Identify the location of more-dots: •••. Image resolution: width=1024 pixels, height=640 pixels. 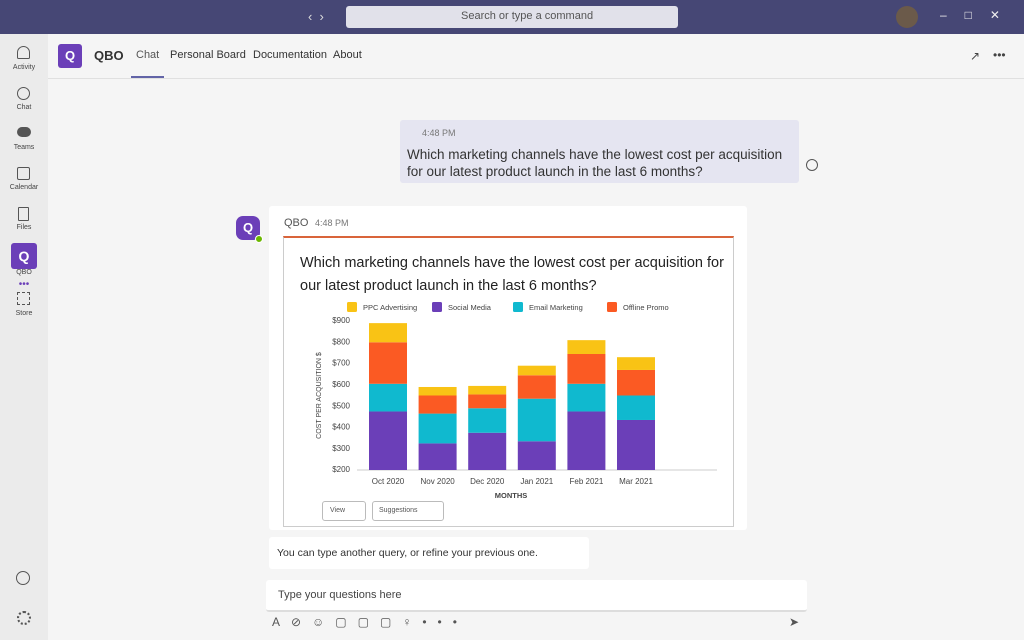
(24, 284).